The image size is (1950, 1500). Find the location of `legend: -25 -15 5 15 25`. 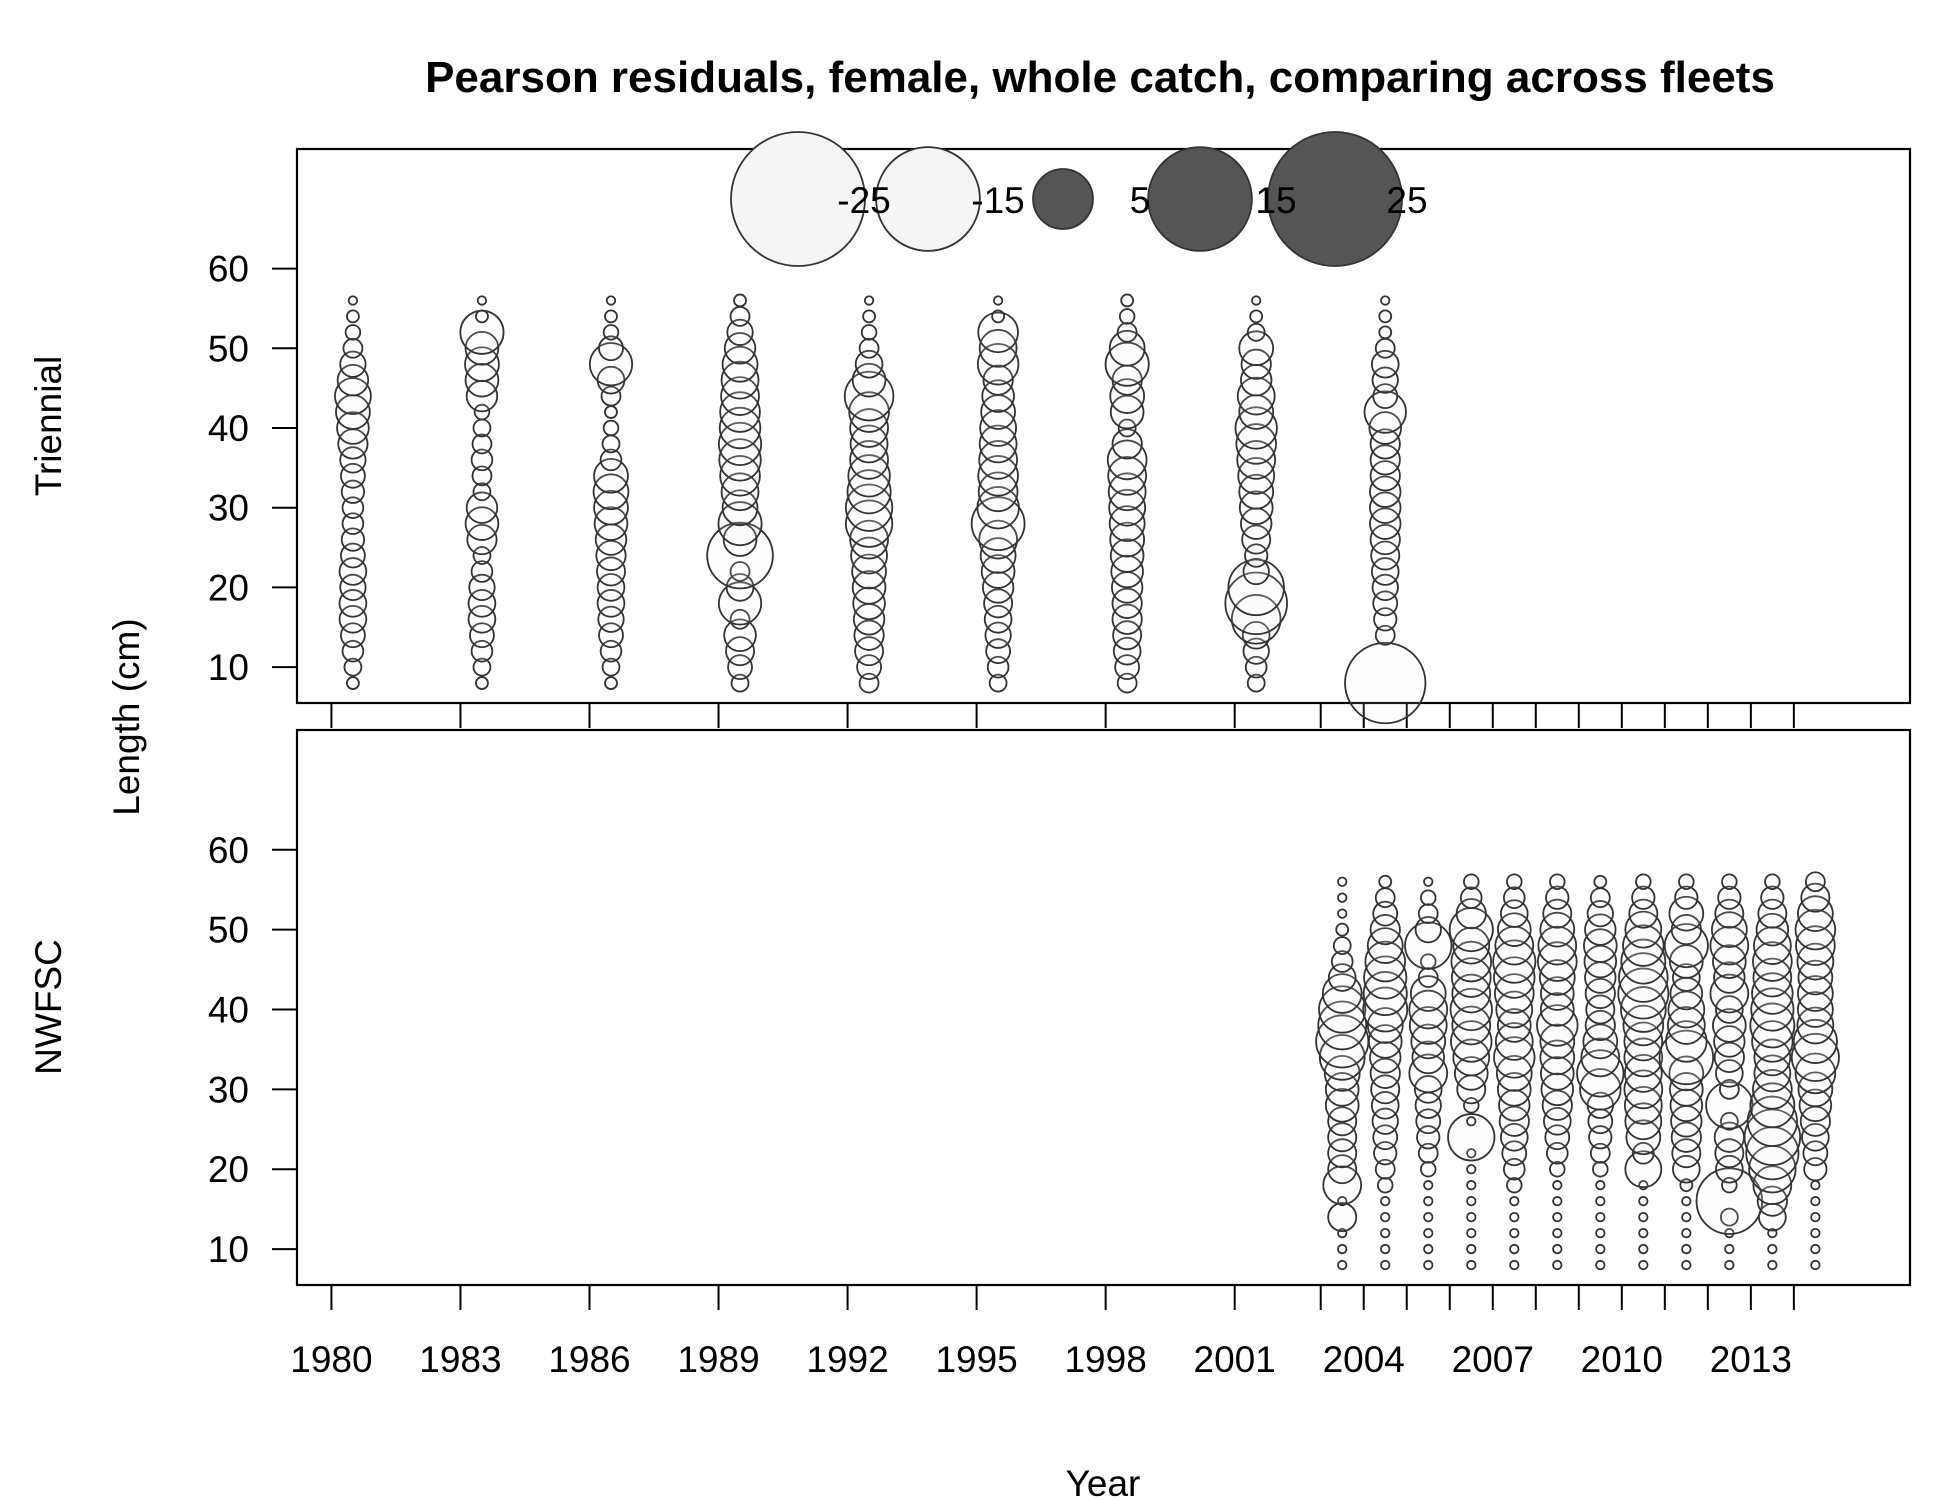

legend: -25 -15 5 15 25 is located at coordinates (1079, 199).